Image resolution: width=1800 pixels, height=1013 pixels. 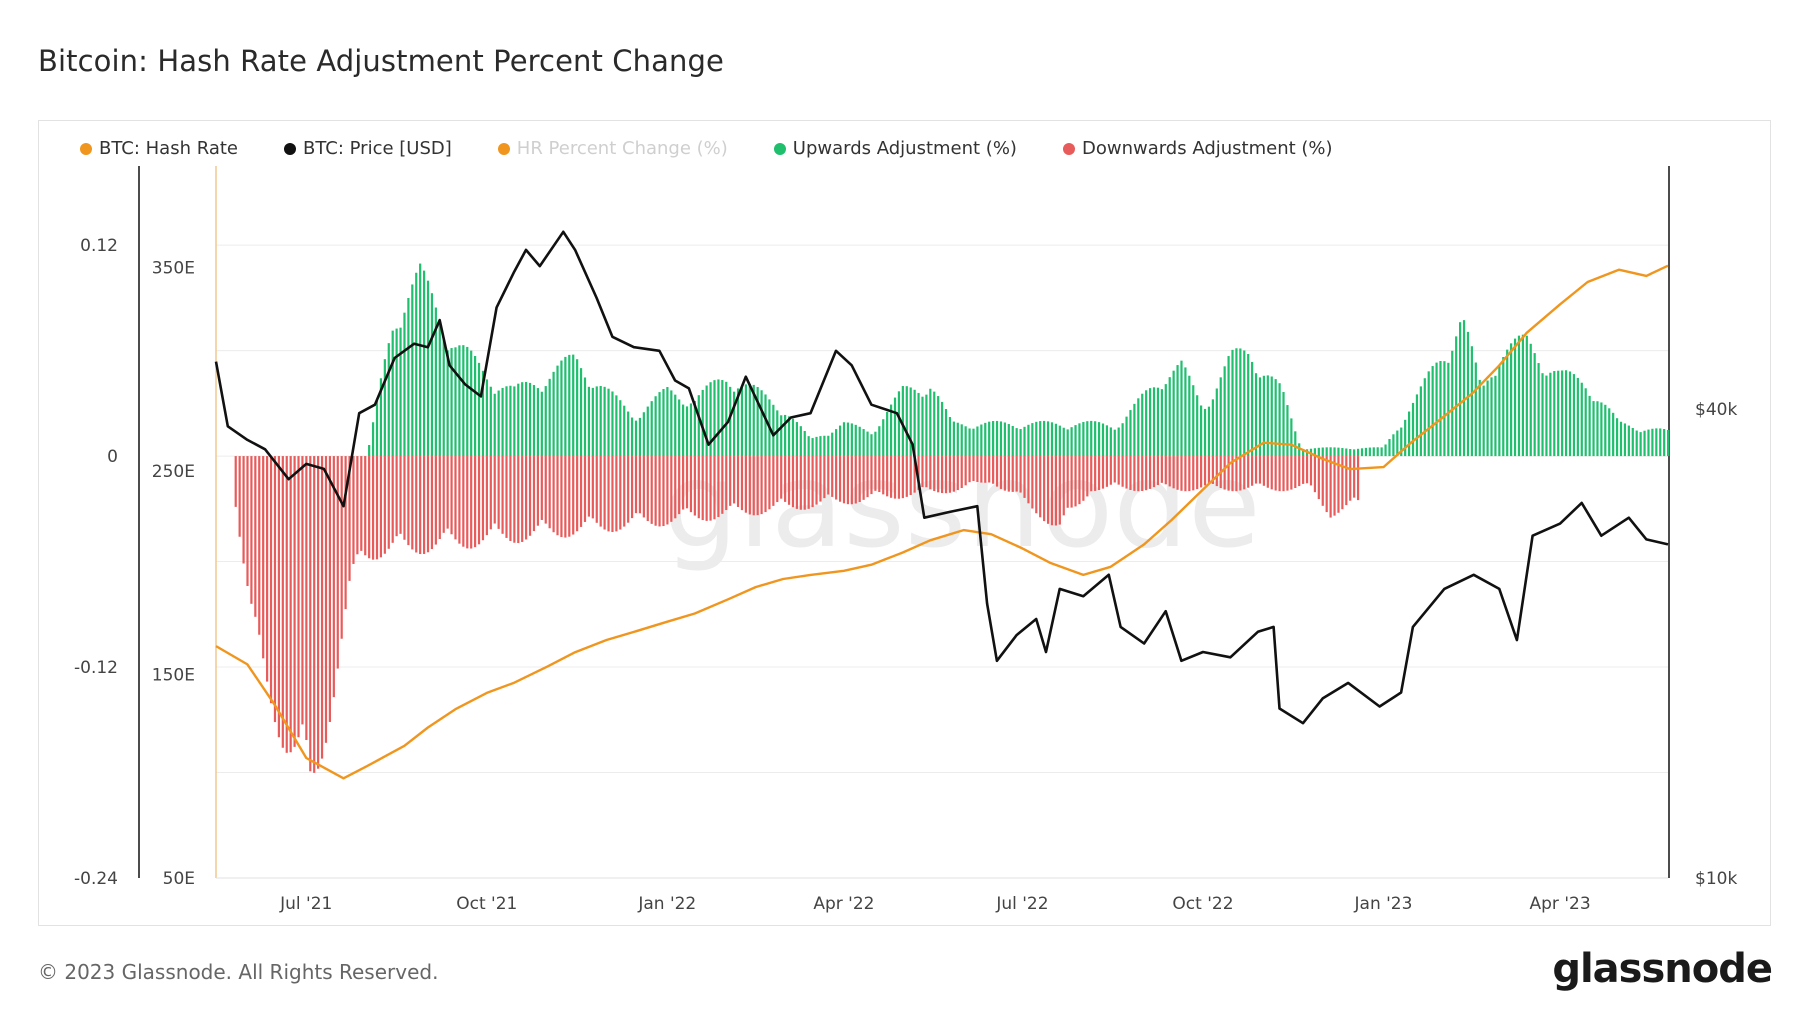 I want to click on legend-item-downwards-adjustment: Downwards Adjustment (%), so click(x=1197, y=148).